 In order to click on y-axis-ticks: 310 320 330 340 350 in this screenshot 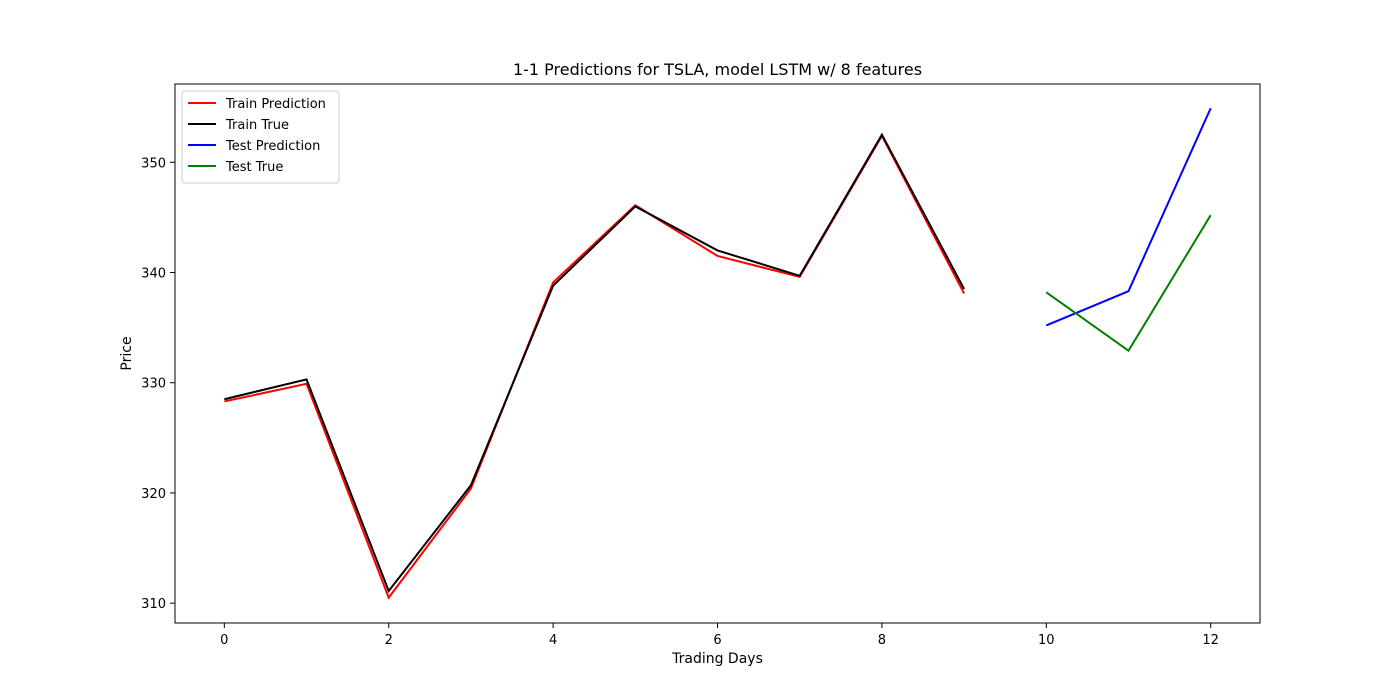, I will do `click(158, 384)`.